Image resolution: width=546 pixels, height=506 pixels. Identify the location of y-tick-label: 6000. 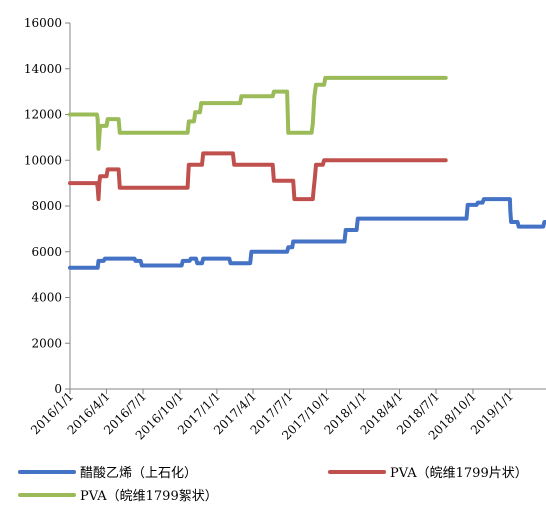
(46, 252).